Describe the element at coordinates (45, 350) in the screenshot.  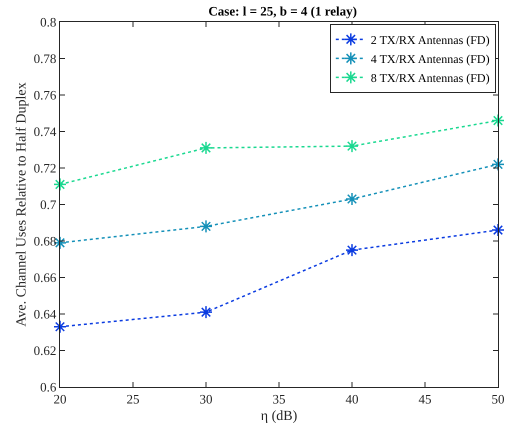
I see `y-tick-label: 0.62` at that location.